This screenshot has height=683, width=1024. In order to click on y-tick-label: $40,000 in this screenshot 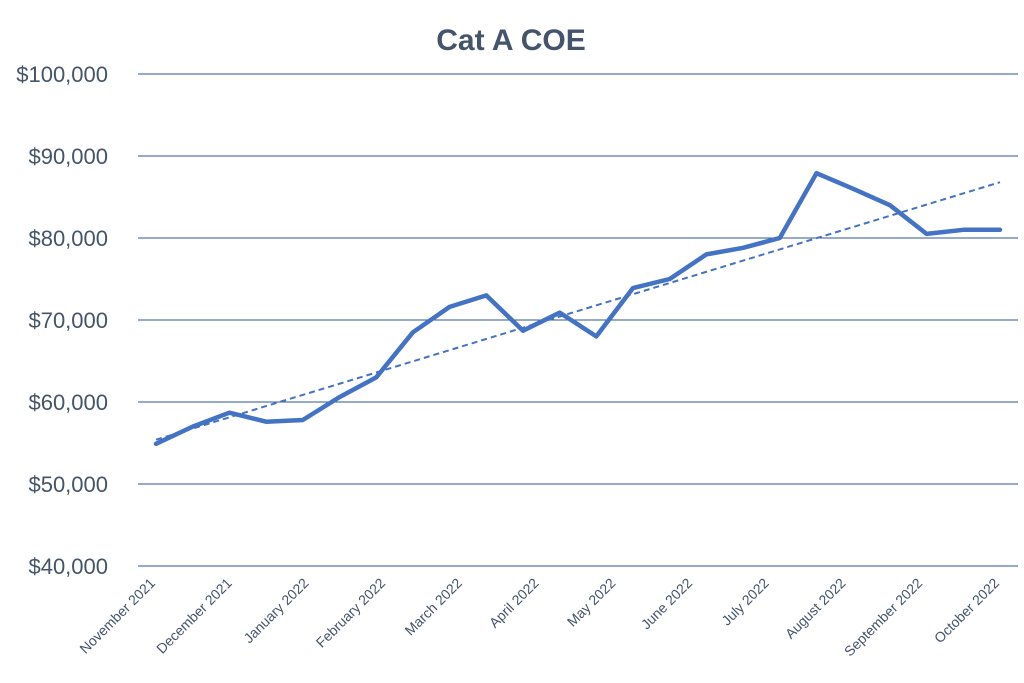, I will do `click(68, 566)`.